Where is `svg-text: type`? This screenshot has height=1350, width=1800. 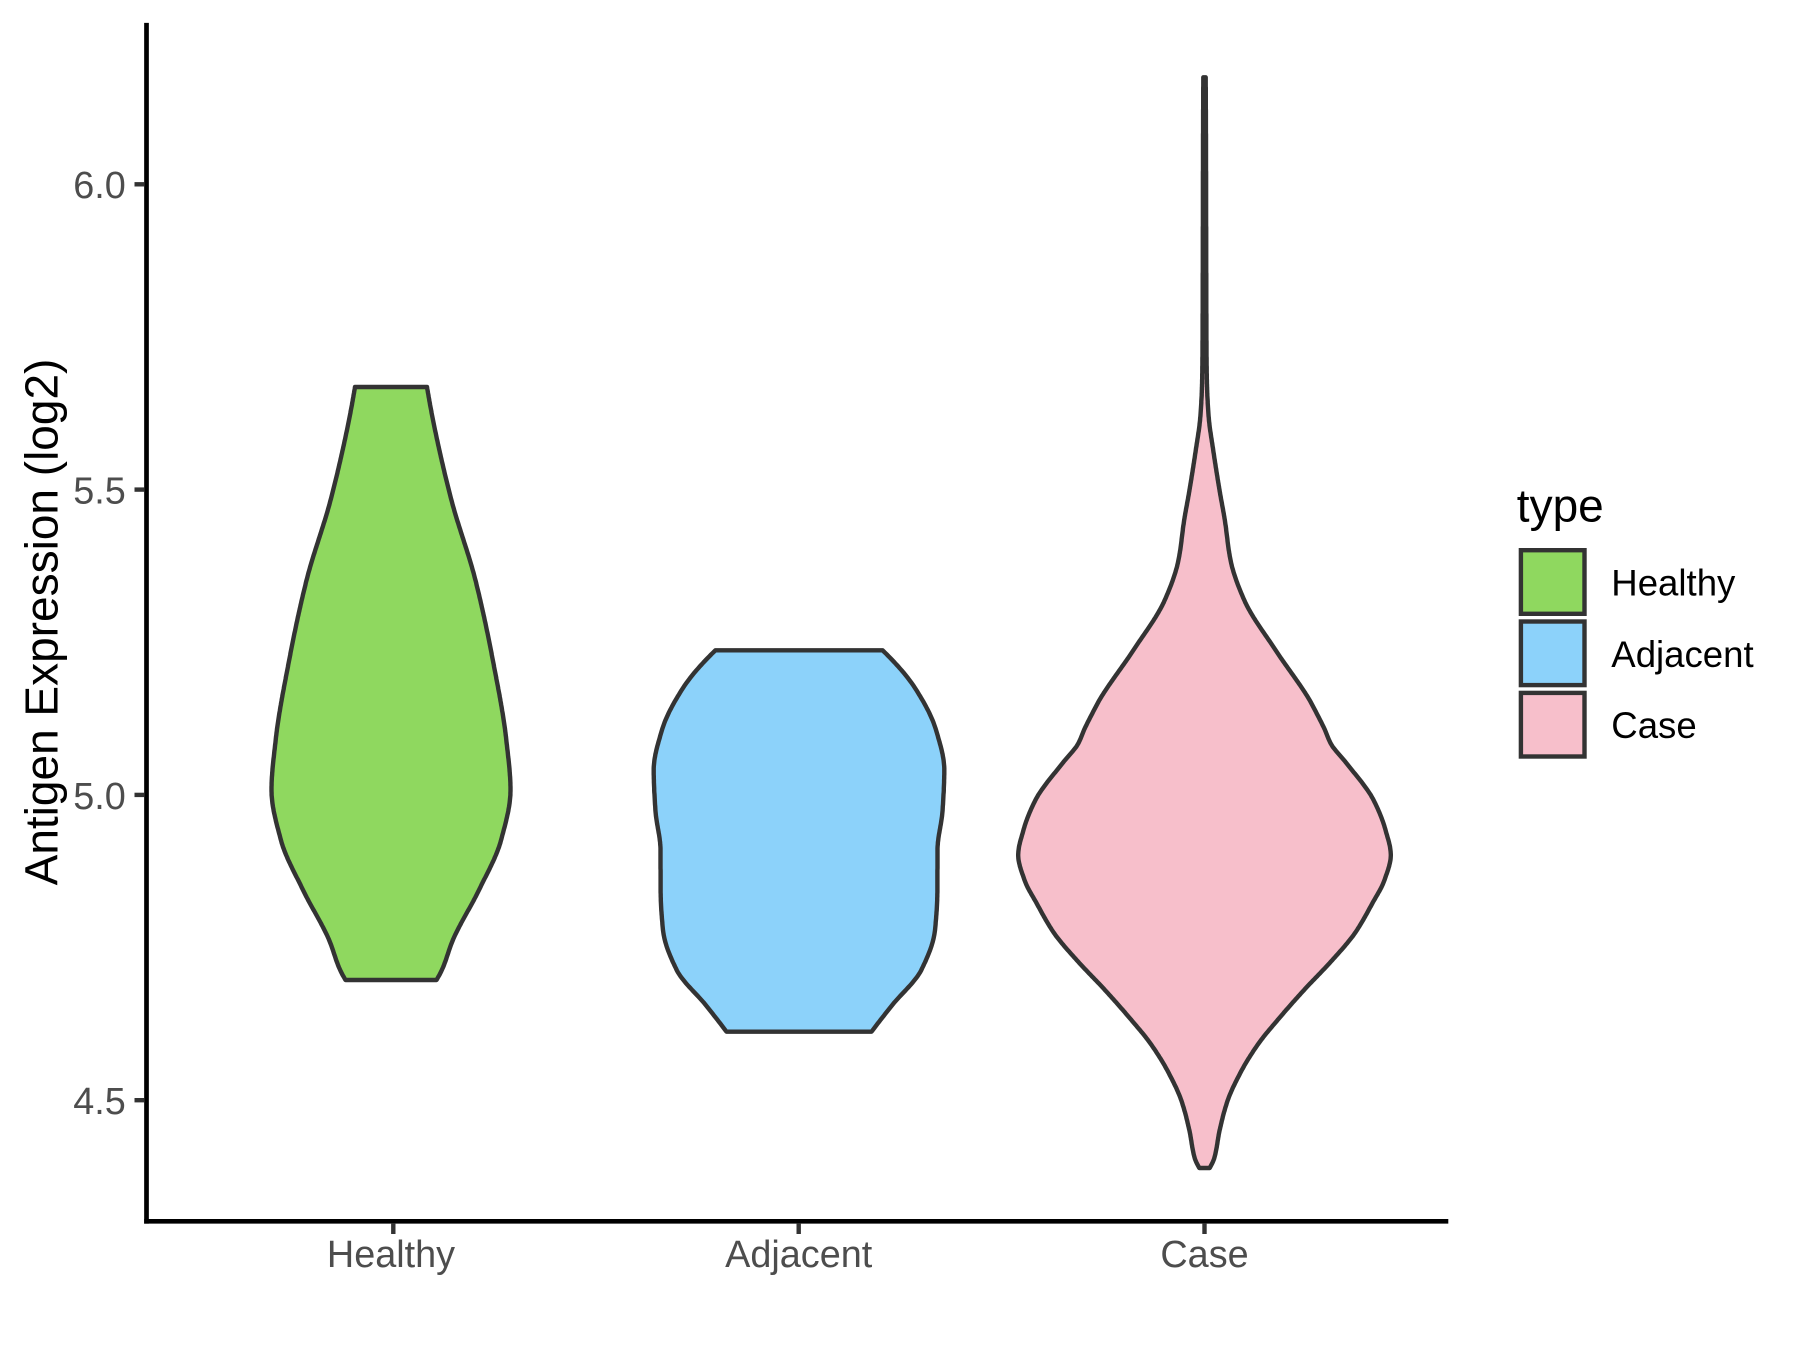
svg-text: type is located at coordinates (1560, 505).